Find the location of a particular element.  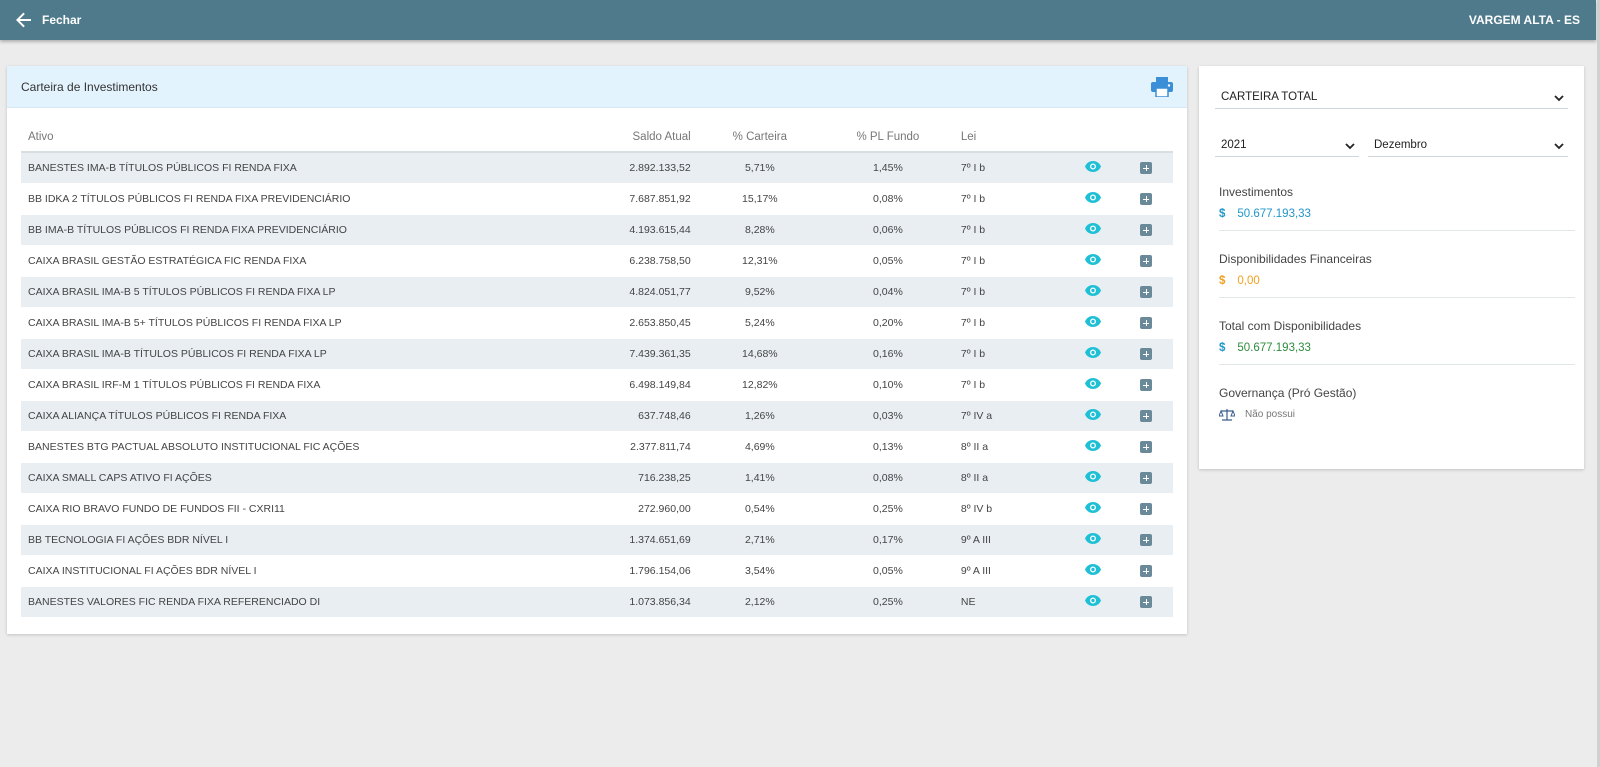

month-select-value: Dezembro is located at coordinates (1401, 145).